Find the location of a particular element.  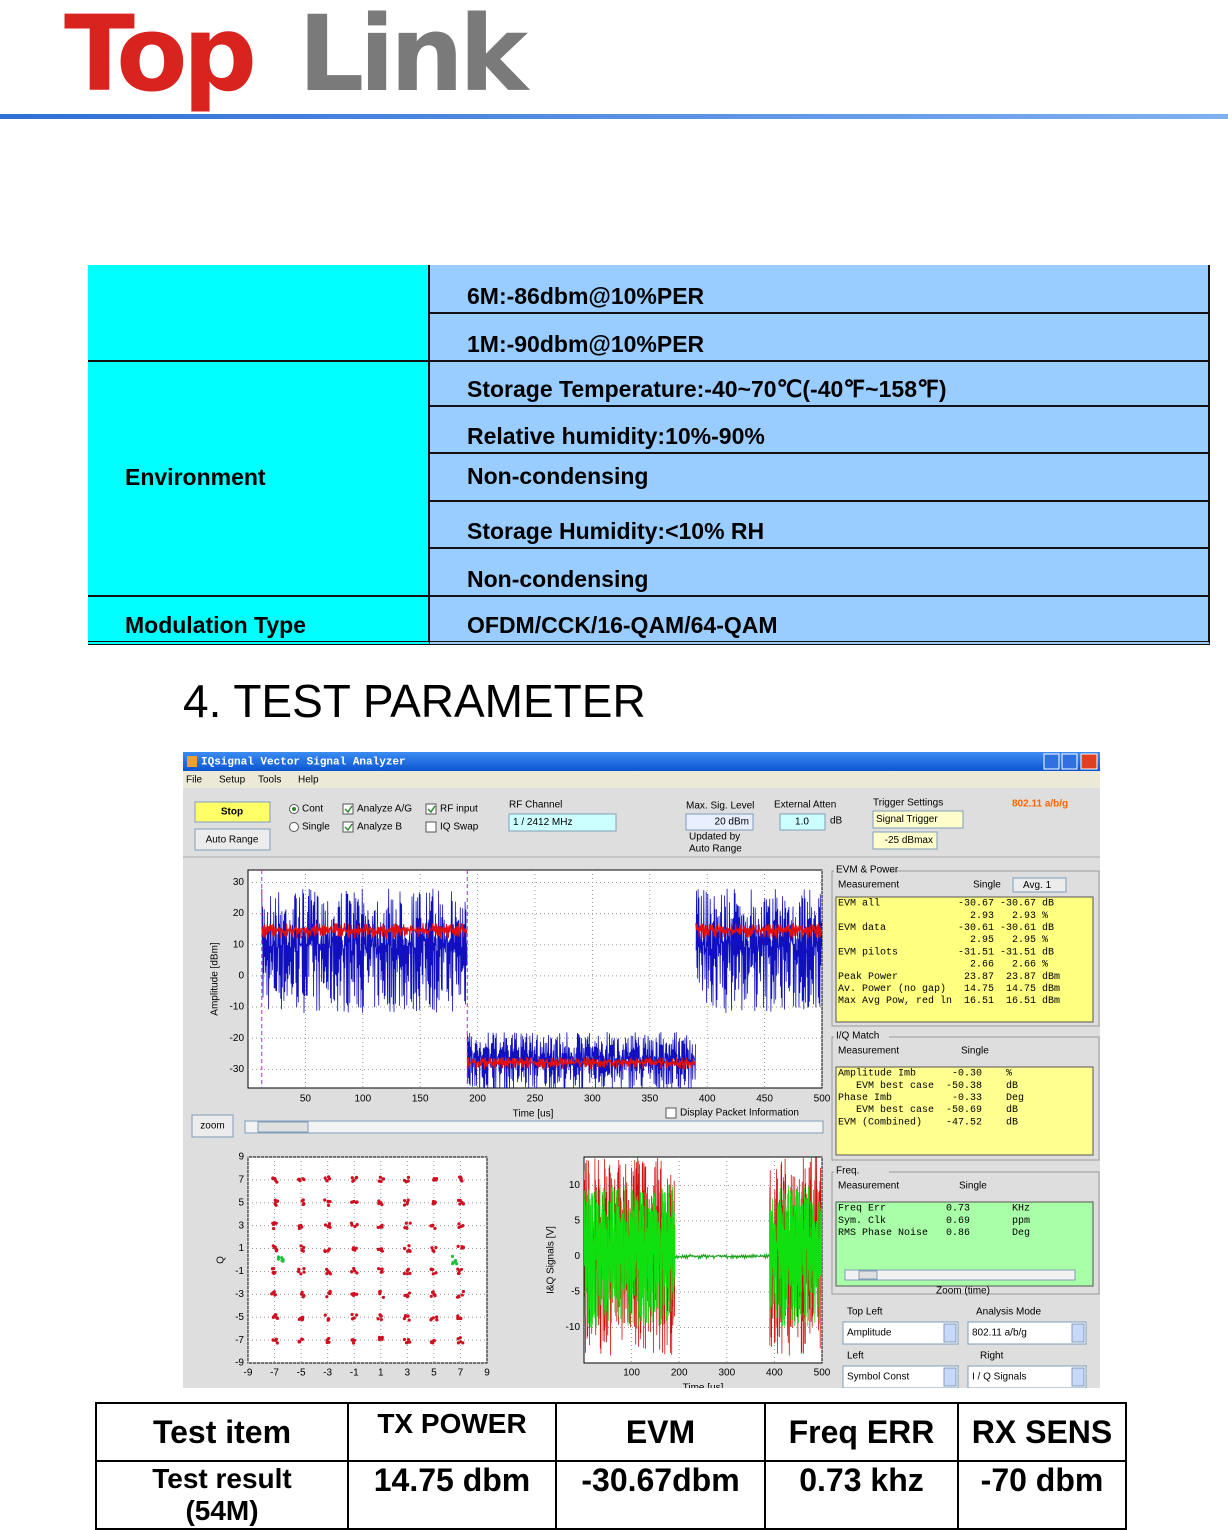

result-cell: 14.75 dbm is located at coordinates (452, 1495).